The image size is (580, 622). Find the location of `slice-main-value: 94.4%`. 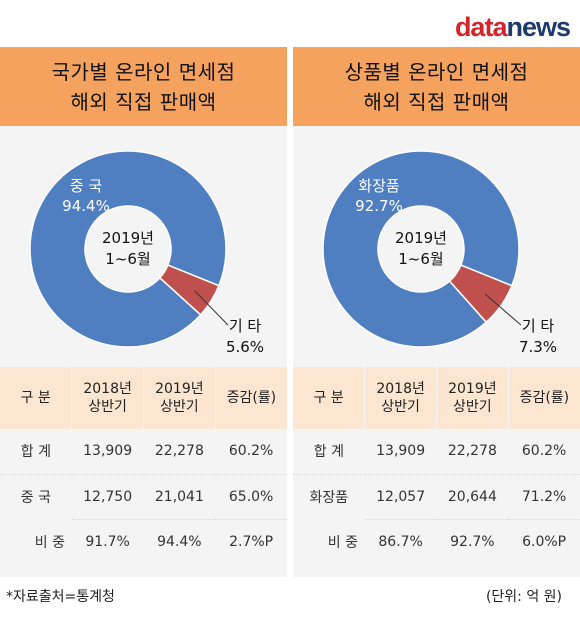

slice-main-value: 94.4% is located at coordinates (86, 206).